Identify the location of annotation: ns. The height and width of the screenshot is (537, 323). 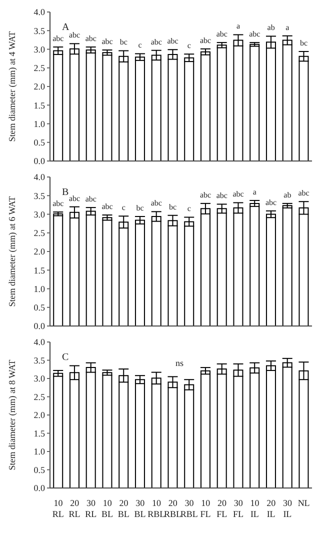
(179, 363).